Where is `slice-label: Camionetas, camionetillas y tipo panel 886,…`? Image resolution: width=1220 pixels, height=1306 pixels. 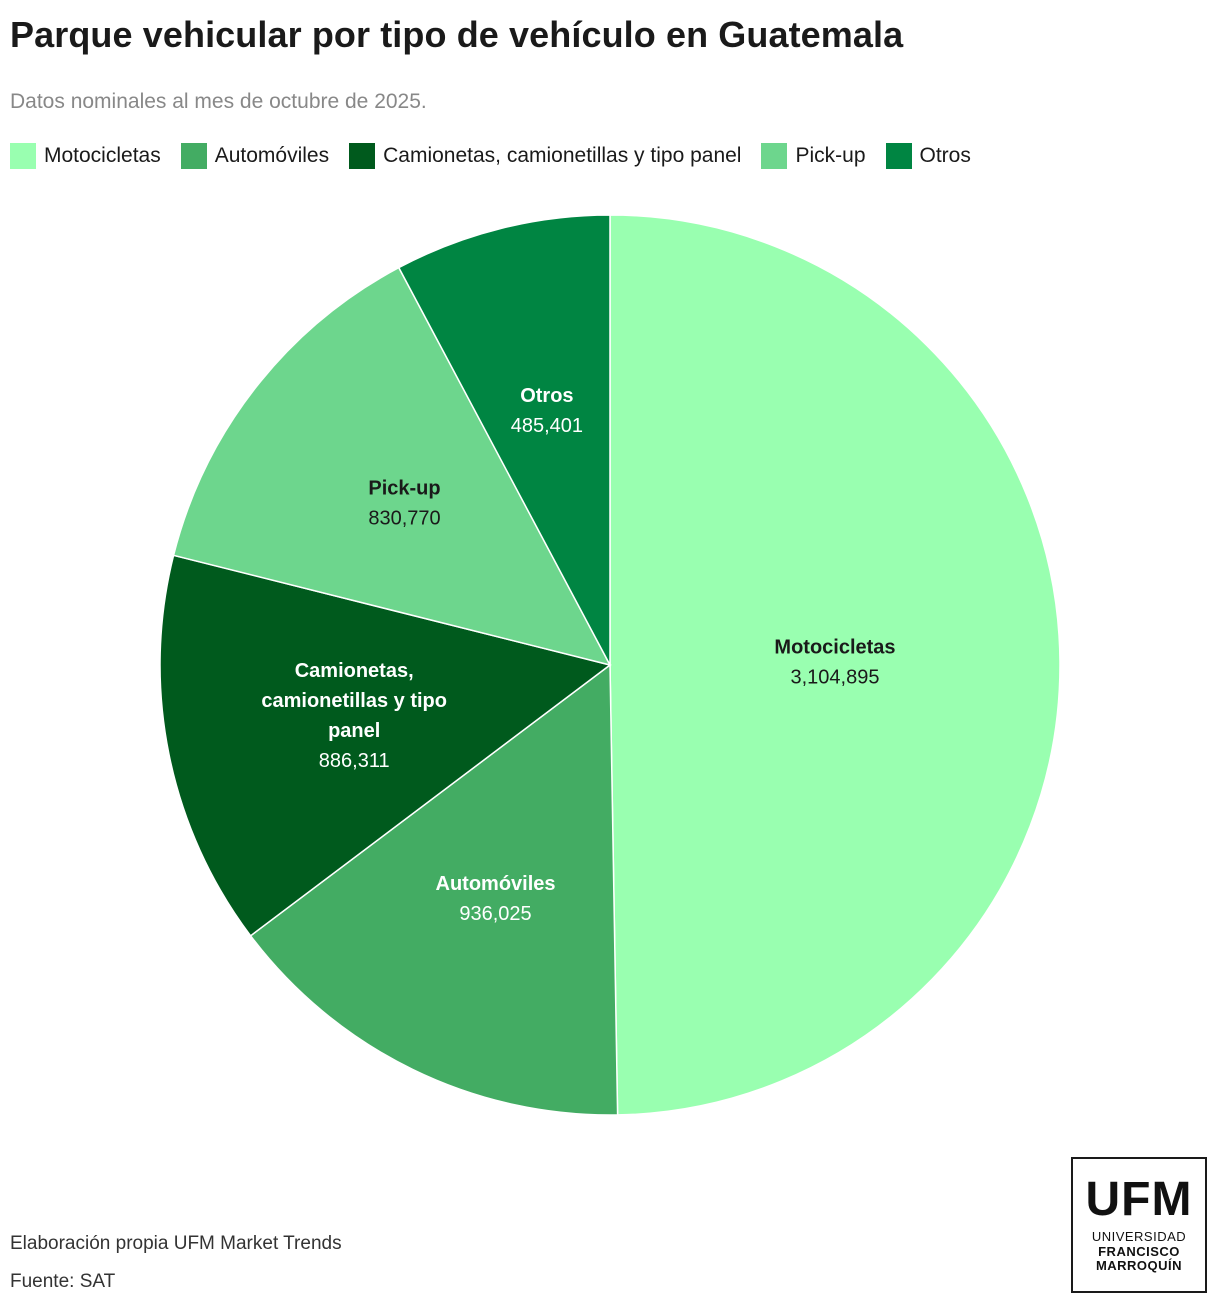 slice-label: Camionetas, camionetillas y tipo panel 886,… is located at coordinates (354, 716).